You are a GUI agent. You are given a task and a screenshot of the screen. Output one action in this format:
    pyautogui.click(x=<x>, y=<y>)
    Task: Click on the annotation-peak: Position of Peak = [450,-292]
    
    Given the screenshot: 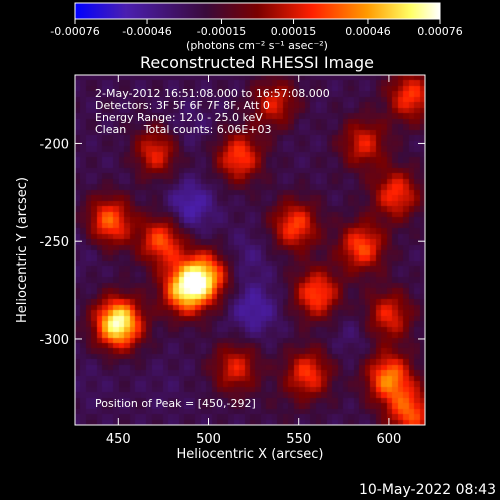 What is the action you would take?
    pyautogui.click(x=175, y=403)
    